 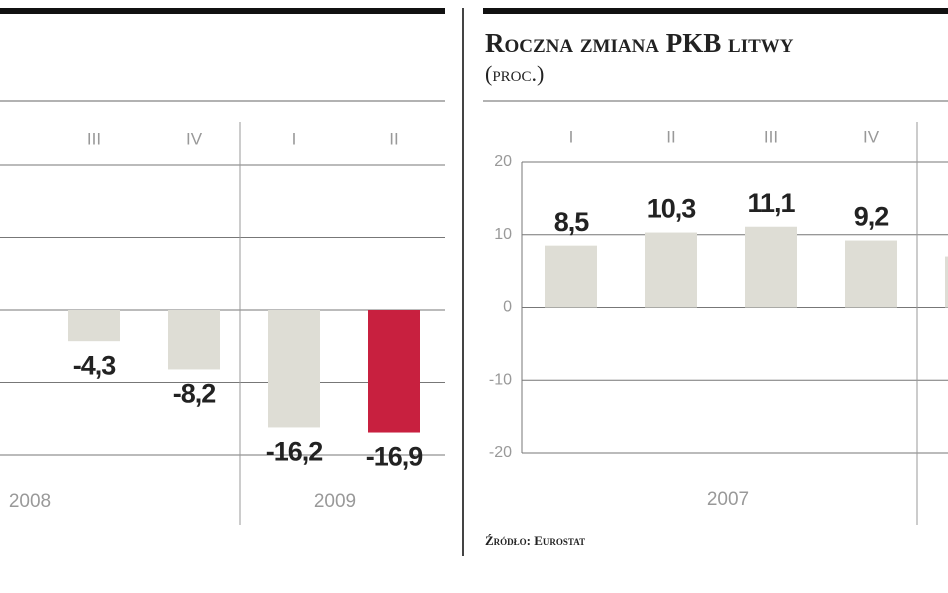 I want to click on y-tick-label: 0, so click(x=507, y=307).